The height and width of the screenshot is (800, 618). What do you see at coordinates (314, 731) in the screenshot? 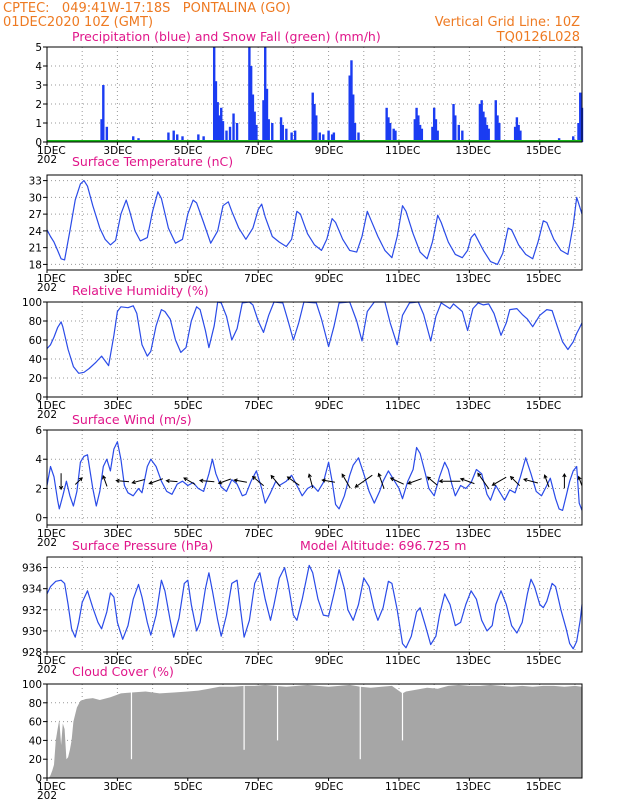
I see `cloud-cover-area` at bounding box center [314, 731].